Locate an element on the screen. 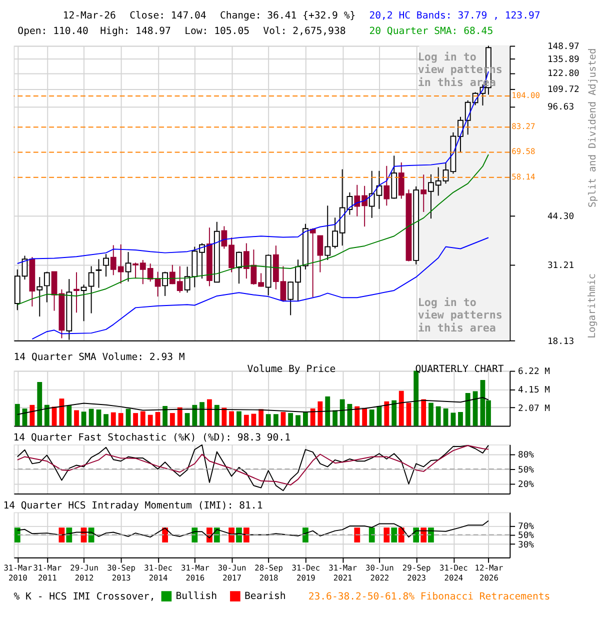  y-tick-label: 31.21 is located at coordinates (560, 265).